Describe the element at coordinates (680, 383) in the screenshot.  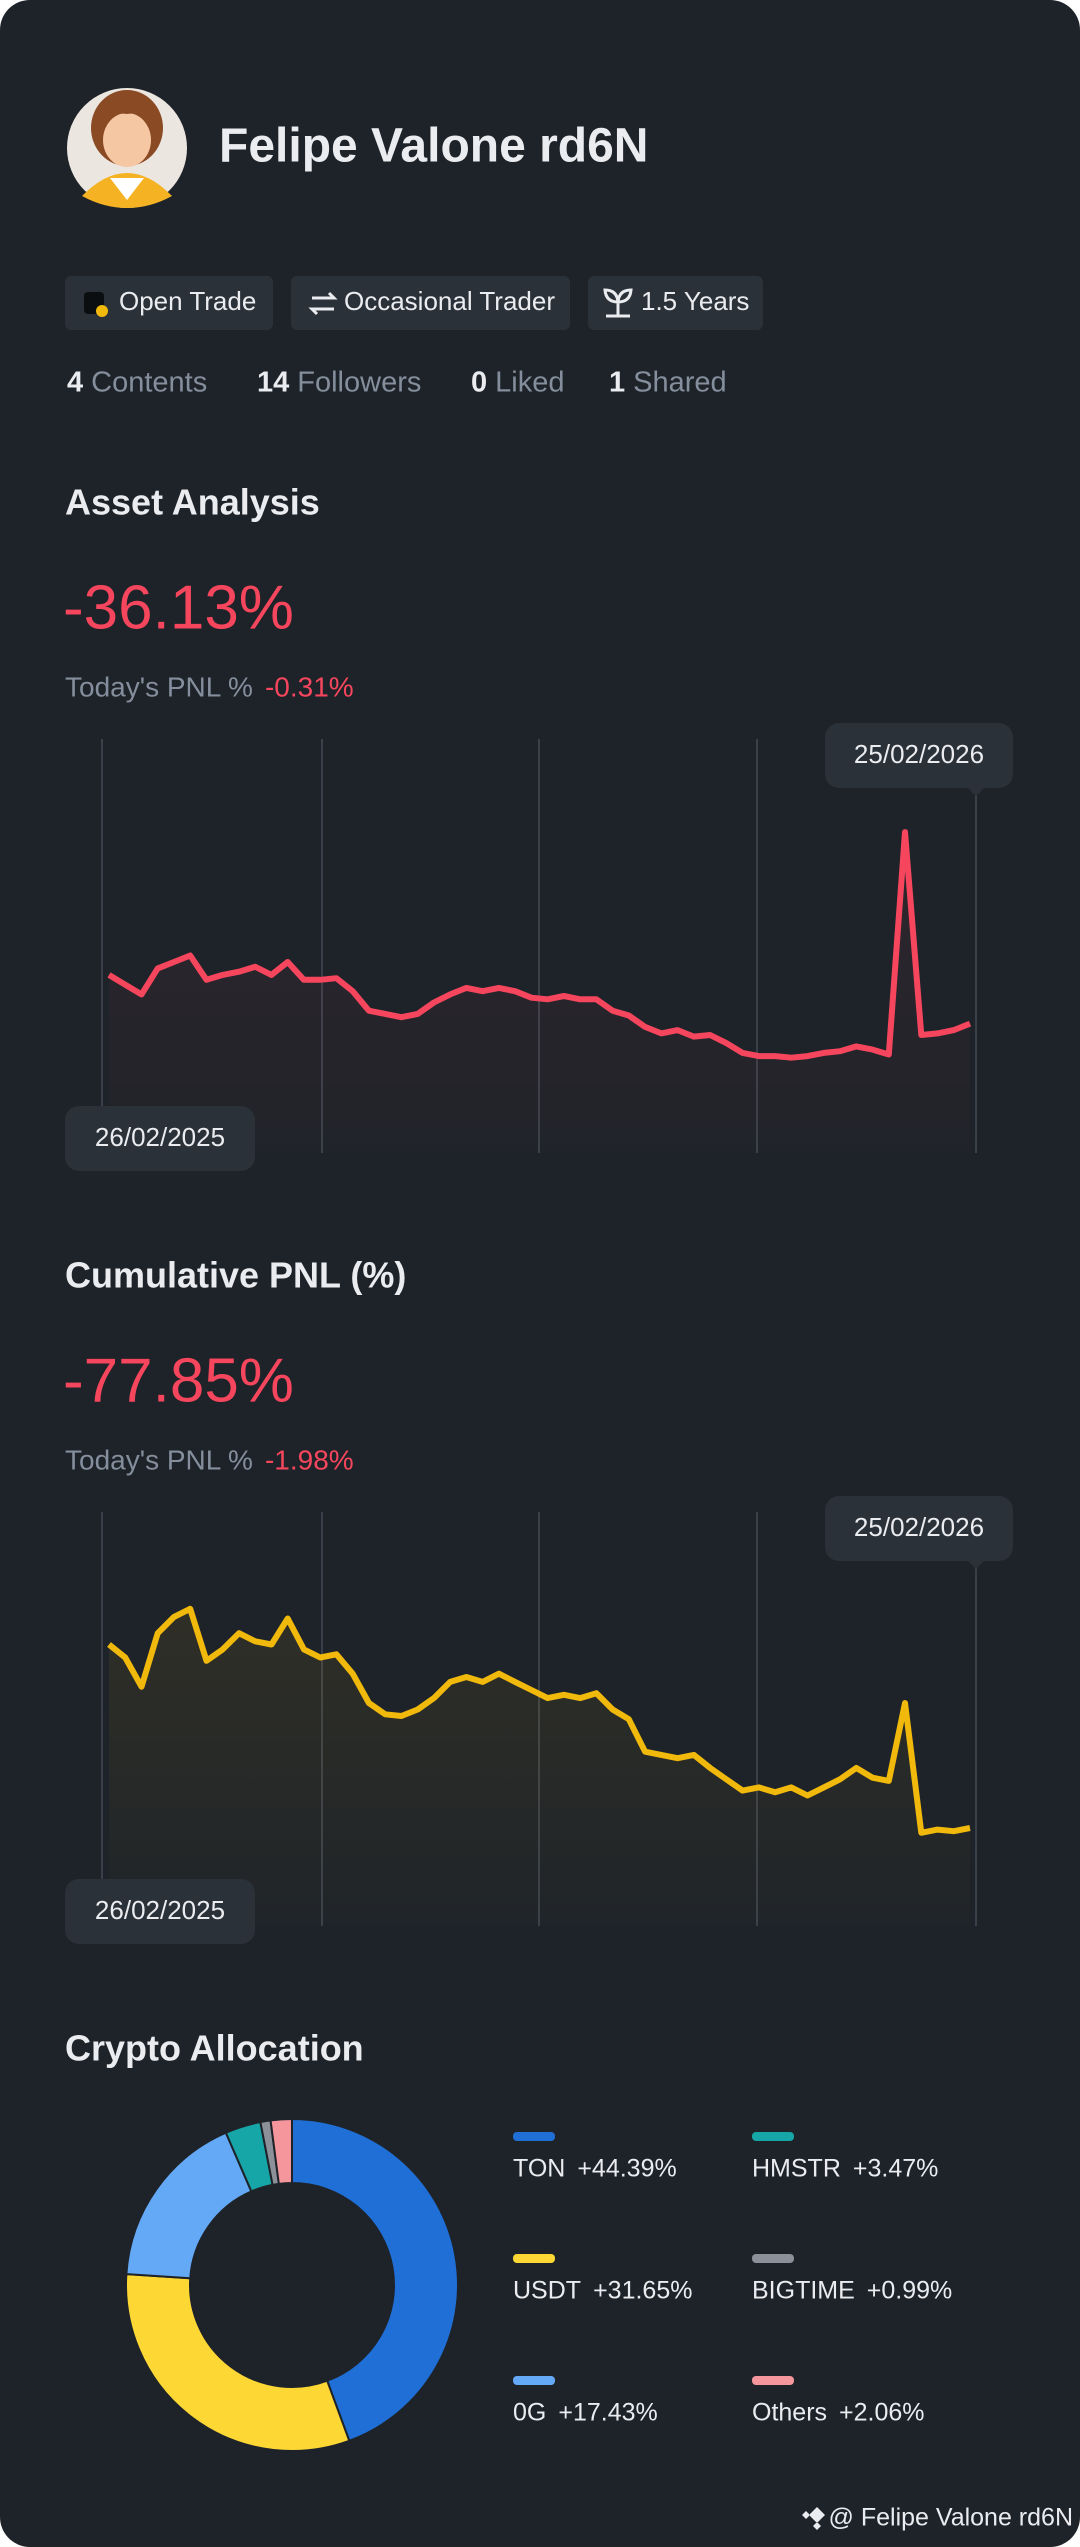
I see `stat-label: Shared` at that location.